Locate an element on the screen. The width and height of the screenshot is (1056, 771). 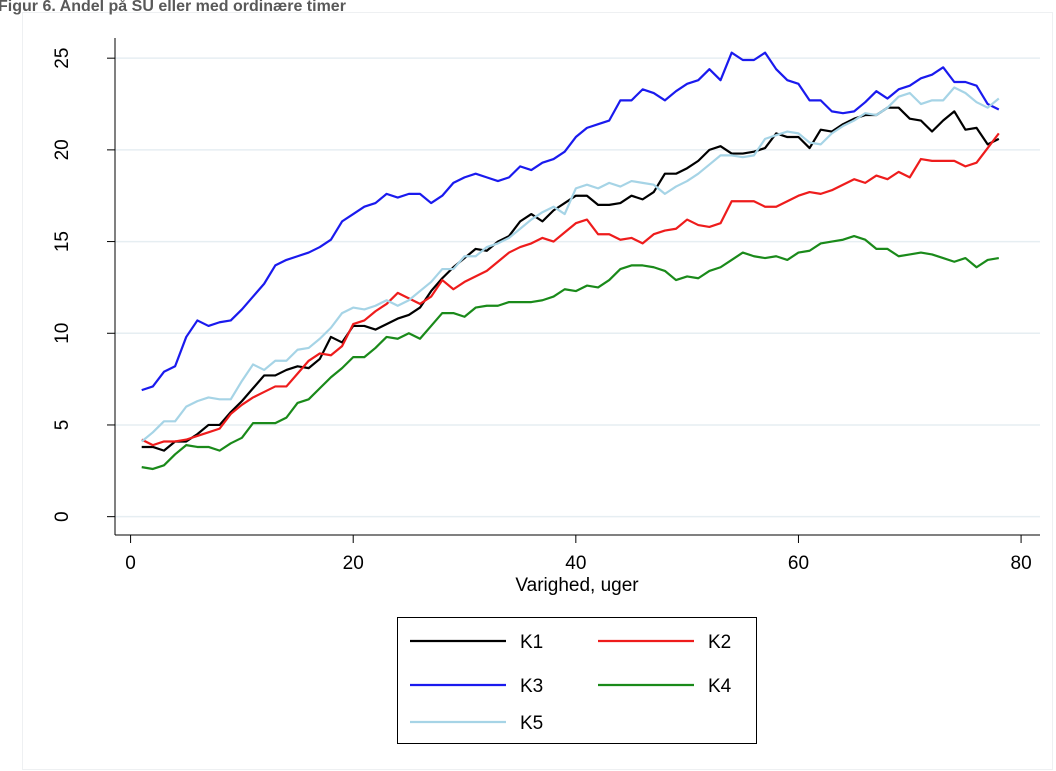
legend-label: K4 is located at coordinates (720, 686).